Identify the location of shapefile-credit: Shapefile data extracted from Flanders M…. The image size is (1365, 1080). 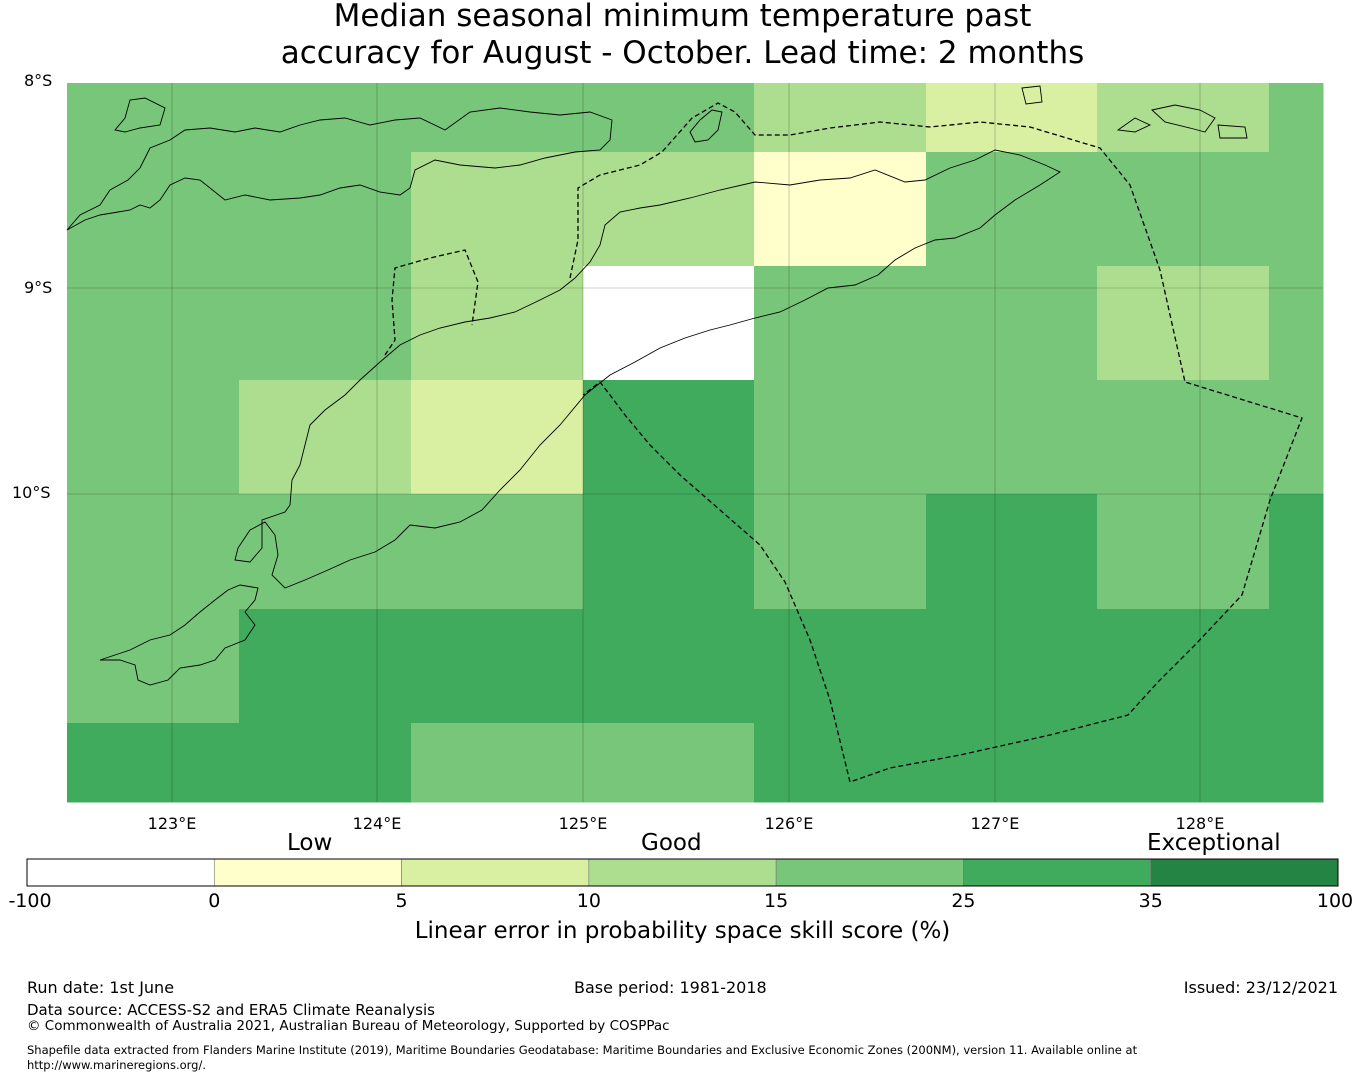
(582, 1050).